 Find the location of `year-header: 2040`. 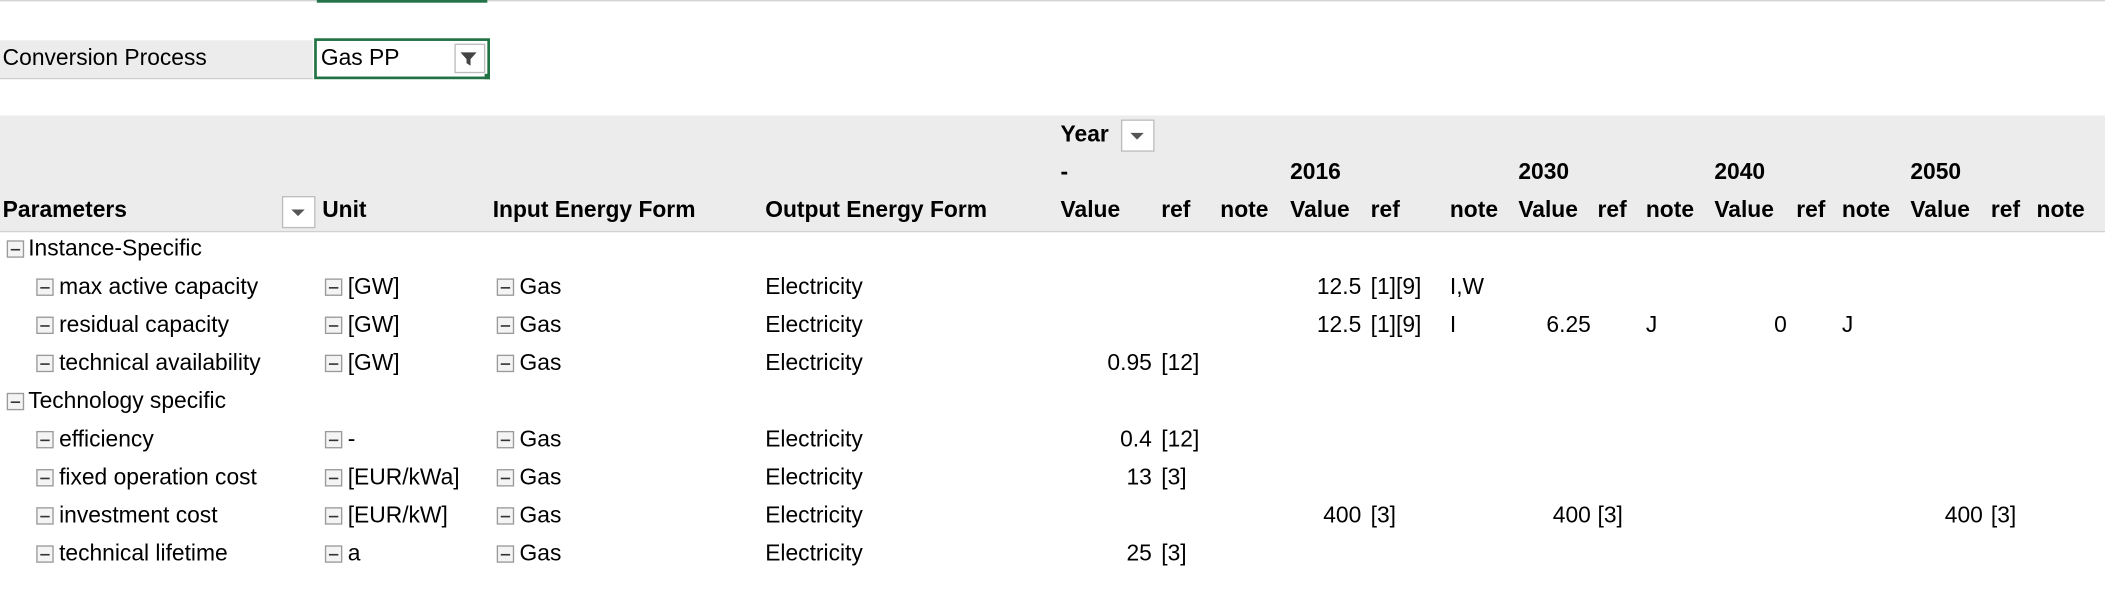

year-header: 2040 is located at coordinates (1739, 171).